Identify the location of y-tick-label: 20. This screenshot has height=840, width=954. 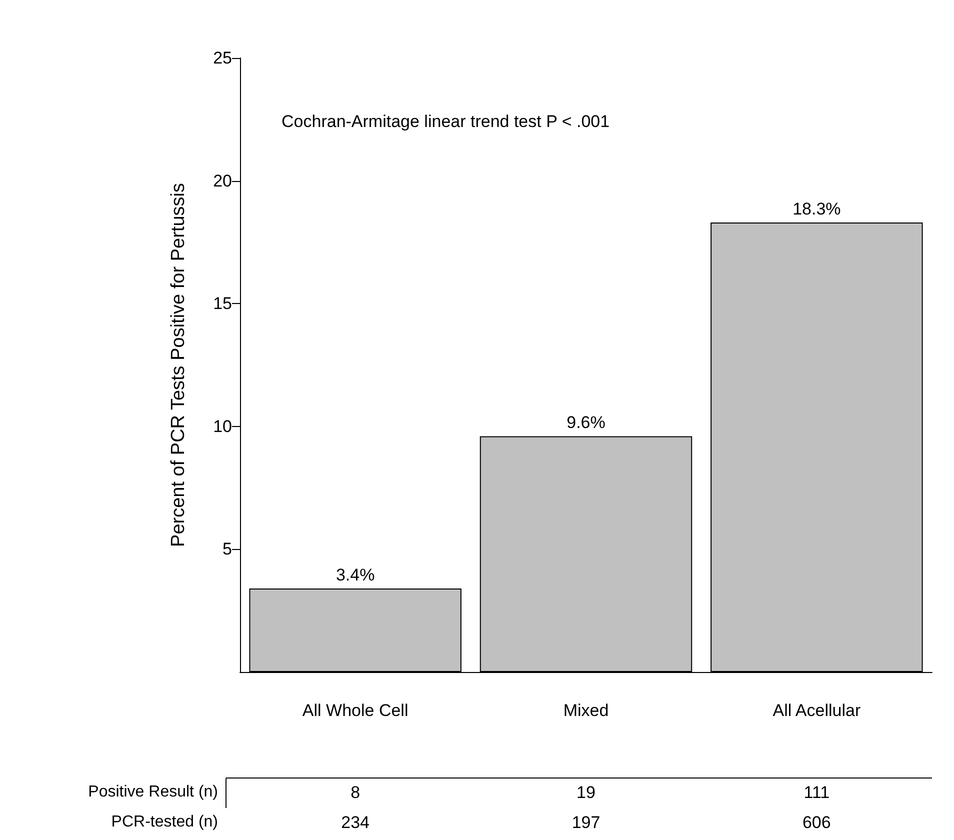
(222, 180).